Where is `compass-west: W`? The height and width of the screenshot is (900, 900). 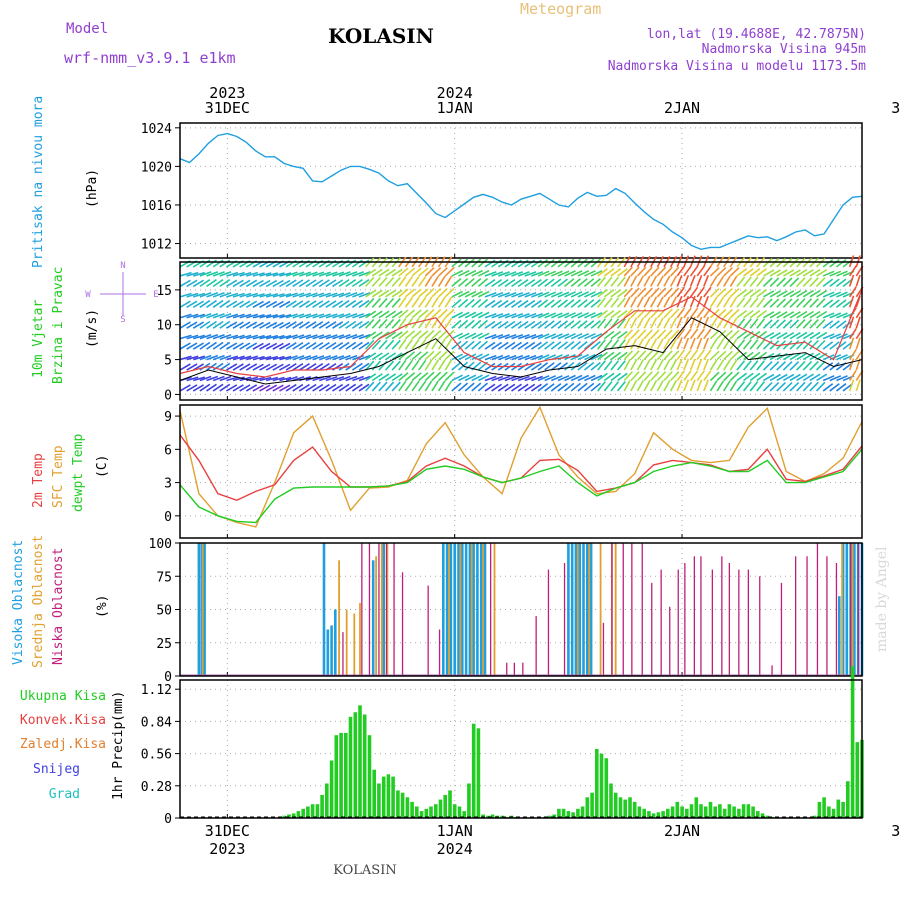 compass-west: W is located at coordinates (88, 295).